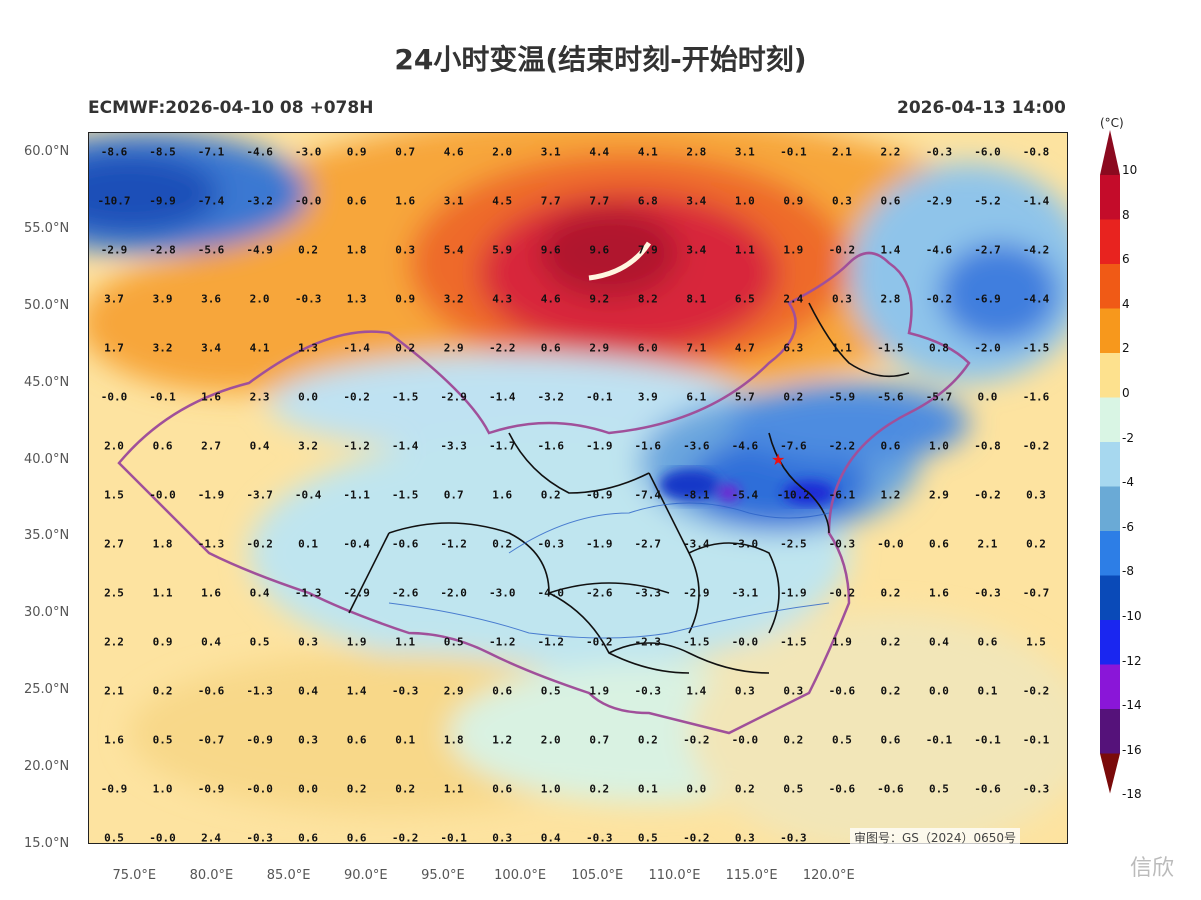 This screenshot has width=1201, height=900. Describe the element at coordinates (745, 544) in the screenshot. I see `grid-value: -3.0` at that location.